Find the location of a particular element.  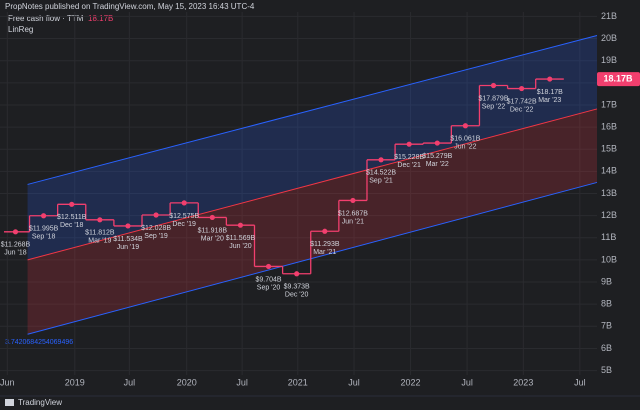

y-tick-label: 16B is located at coordinates (609, 126).